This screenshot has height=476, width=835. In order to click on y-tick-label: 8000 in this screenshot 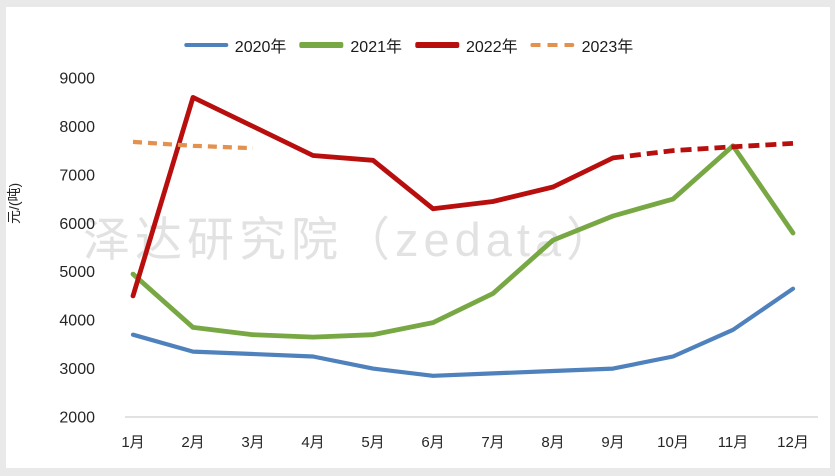, I will do `click(77, 127)`.